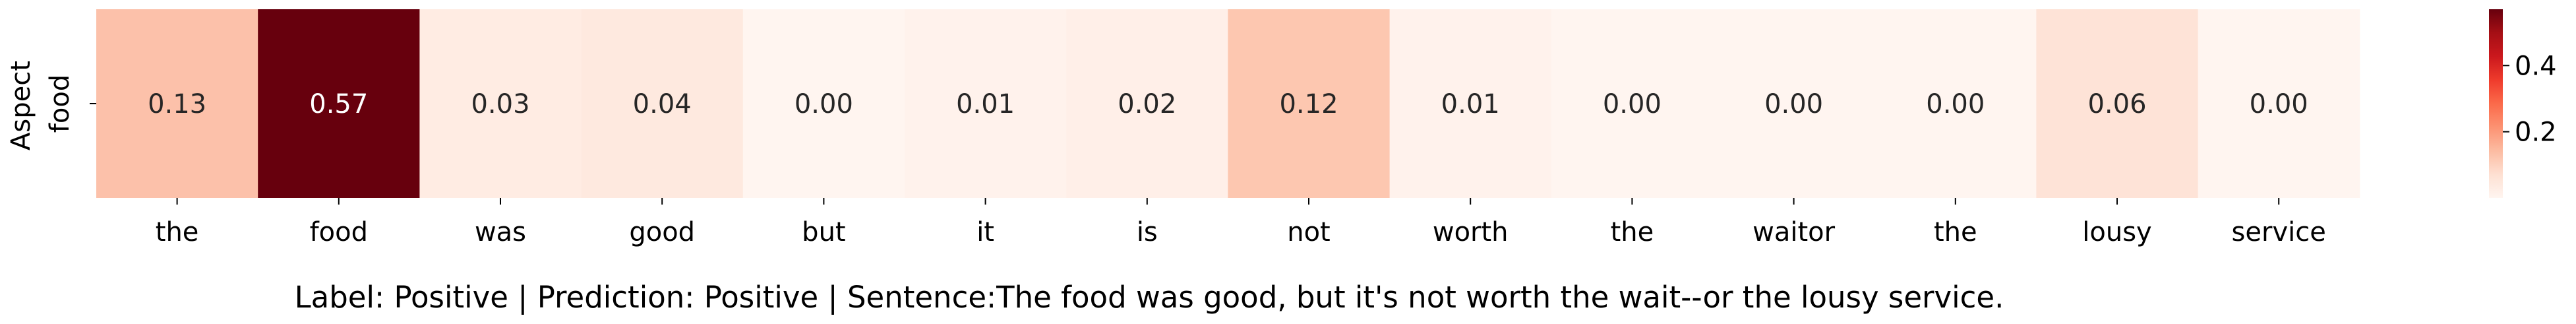 The width and height of the screenshot is (2576, 324). I want to click on cell-value-label: 0.12, so click(1308, 104).